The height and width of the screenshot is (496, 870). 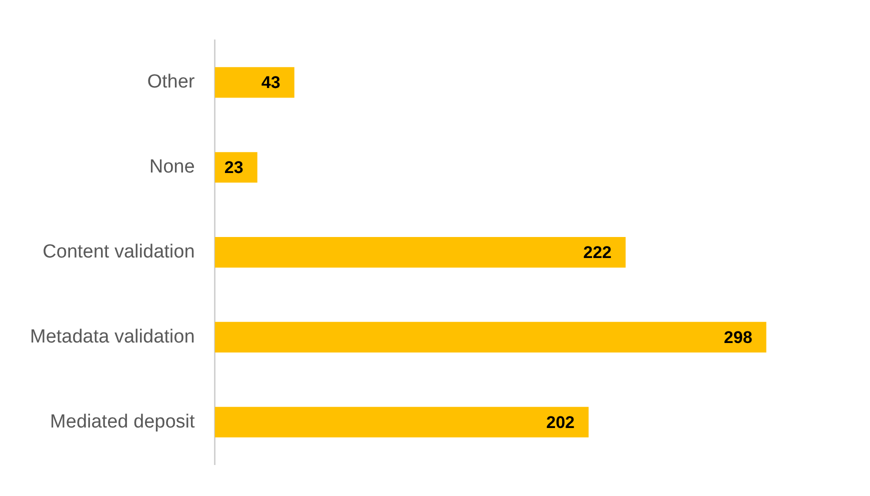 What do you see at coordinates (738, 337) in the screenshot?
I see `data-label: 298` at bounding box center [738, 337].